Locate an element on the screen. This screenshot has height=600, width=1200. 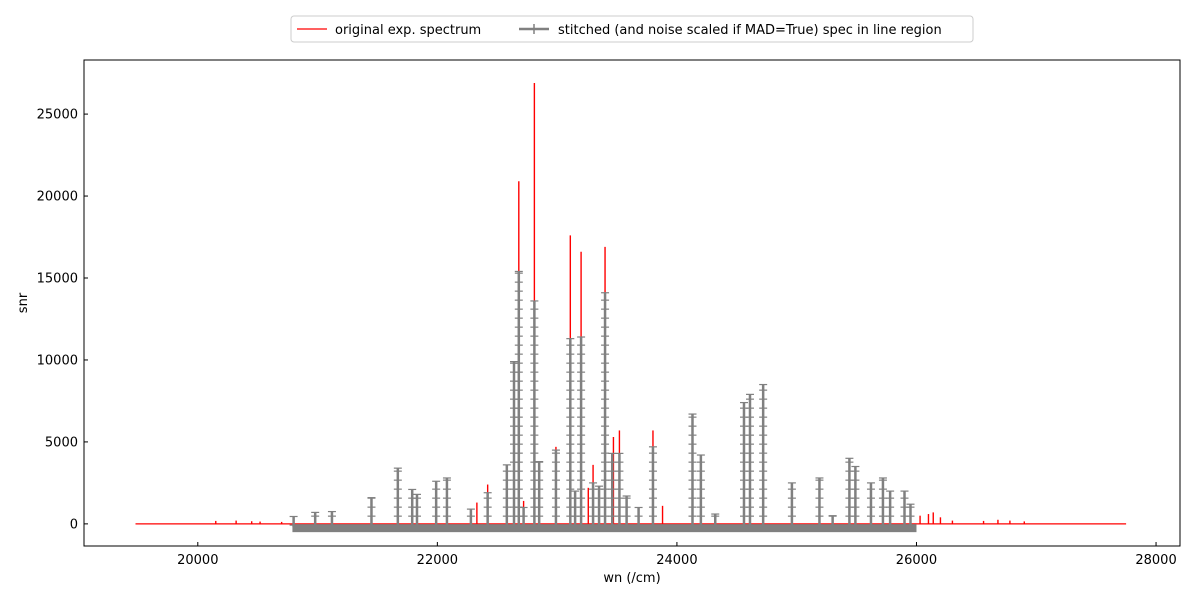
x-axis-label: wn (/cm) is located at coordinates (631, 578).